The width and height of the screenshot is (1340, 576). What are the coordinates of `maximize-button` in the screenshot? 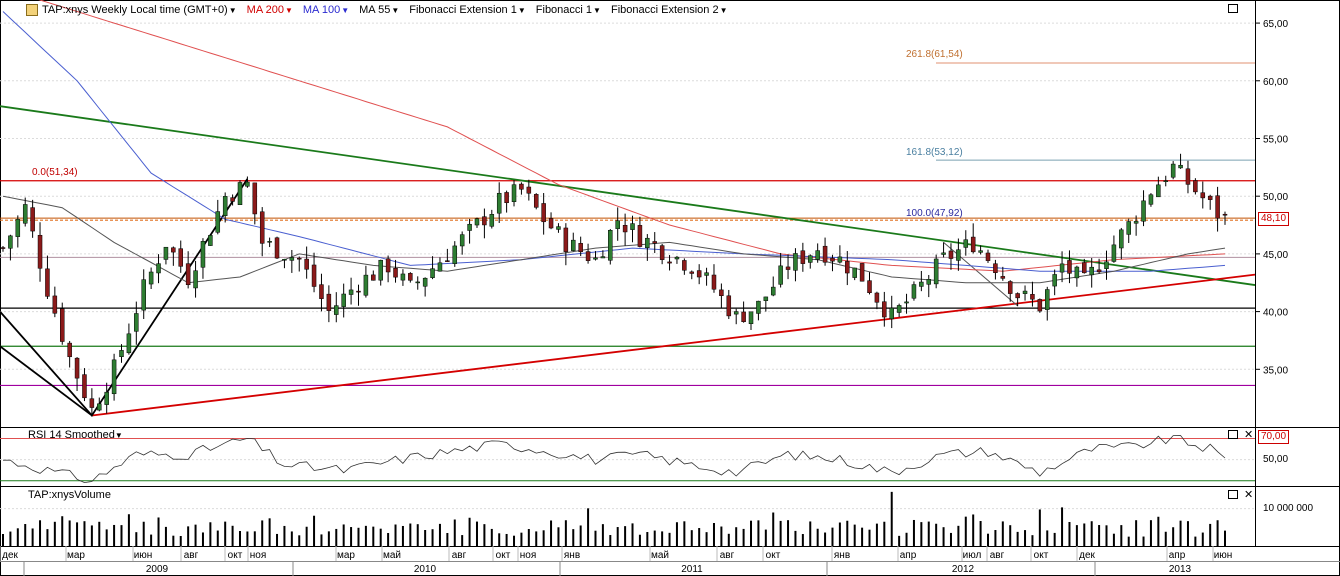 It's located at (1233, 8).